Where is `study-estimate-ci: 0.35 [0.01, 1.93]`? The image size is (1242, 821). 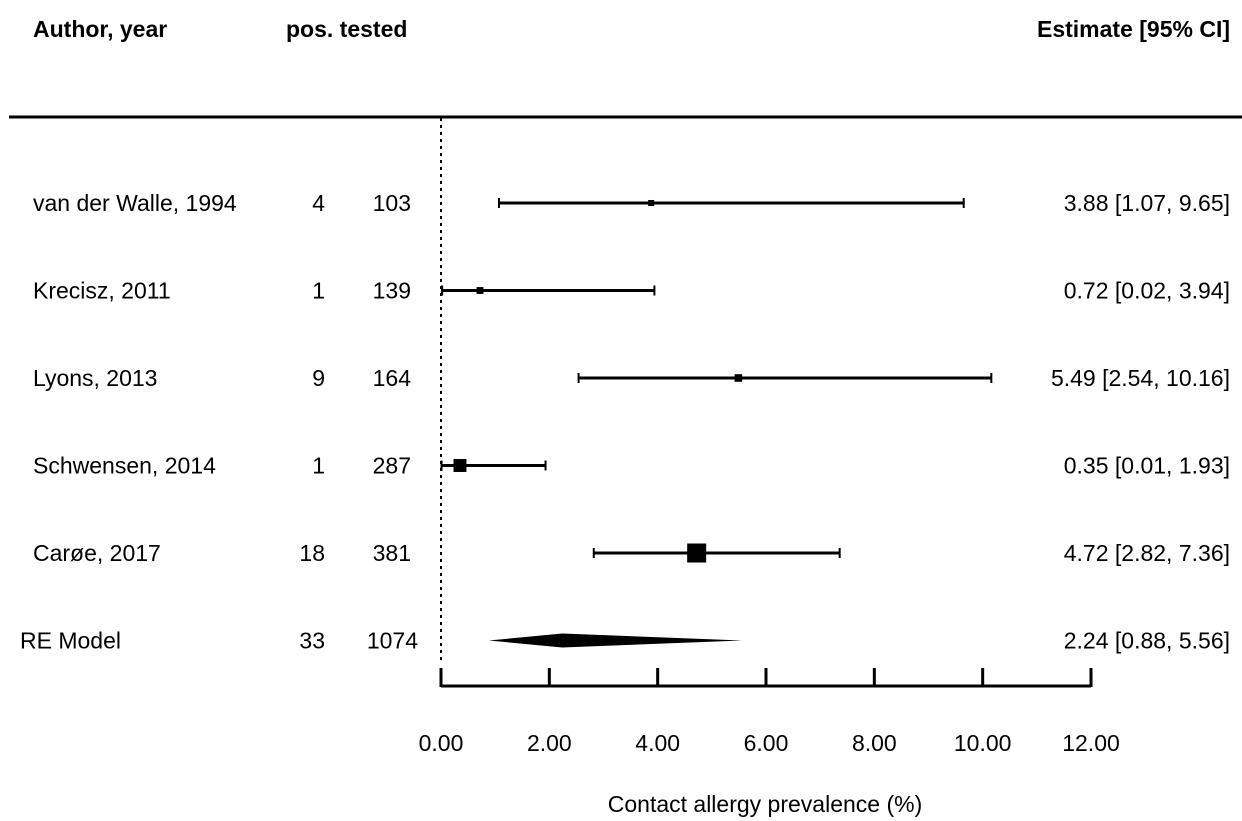 study-estimate-ci: 0.35 [0.01, 1.93] is located at coordinates (1147, 466).